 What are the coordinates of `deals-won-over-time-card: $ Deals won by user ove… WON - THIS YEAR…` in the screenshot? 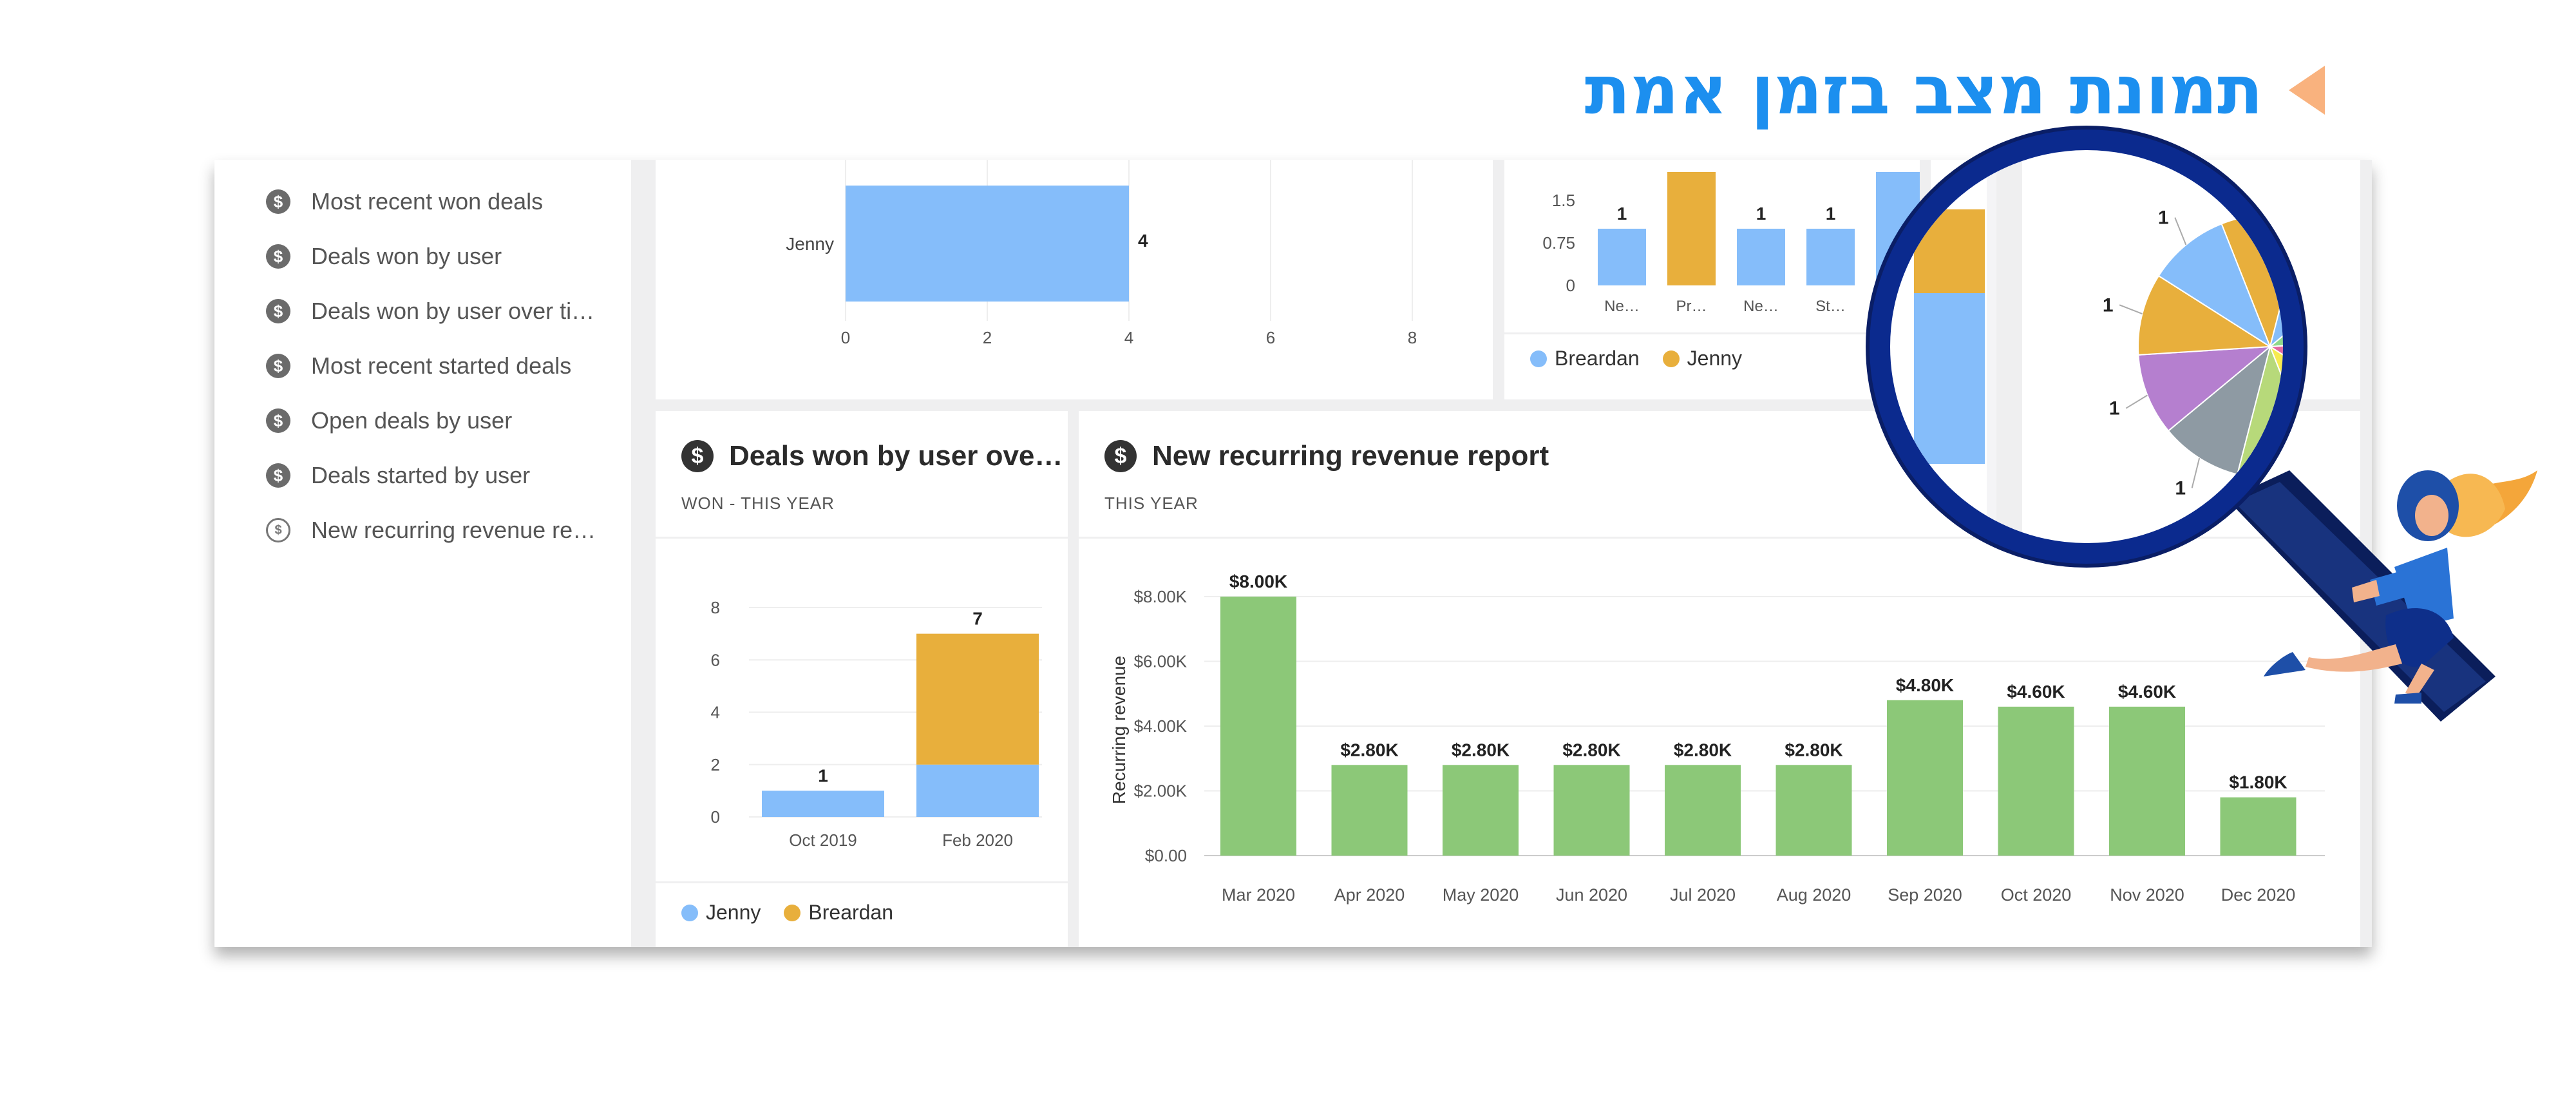 It's located at (862, 679).